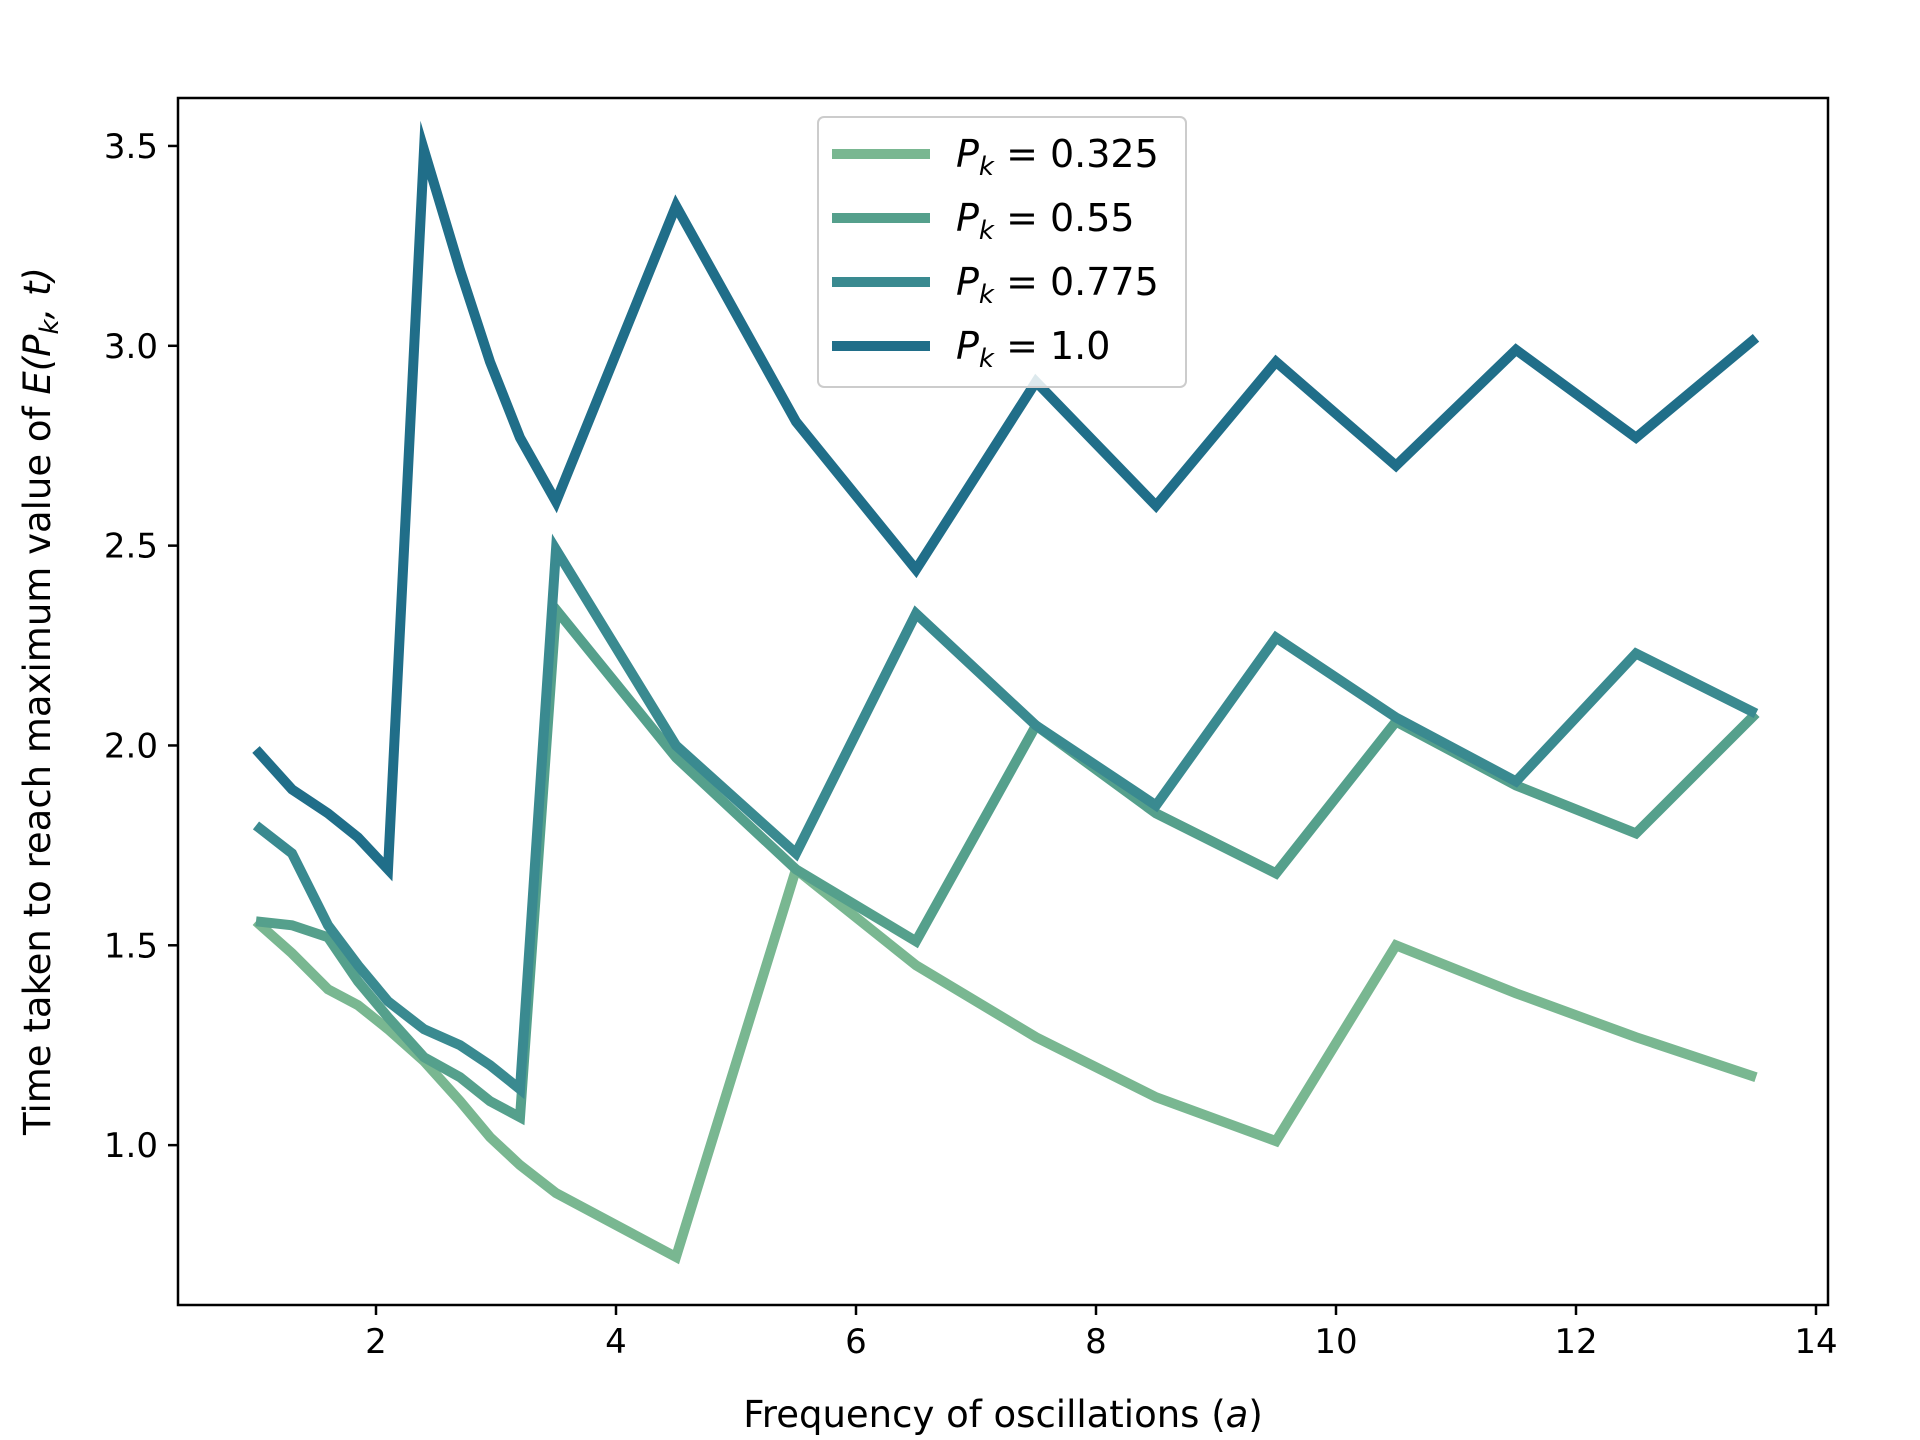 This screenshot has height=1440, width=1920. What do you see at coordinates (1335, 1342) in the screenshot?
I see `x-tick-label: 10` at bounding box center [1335, 1342].